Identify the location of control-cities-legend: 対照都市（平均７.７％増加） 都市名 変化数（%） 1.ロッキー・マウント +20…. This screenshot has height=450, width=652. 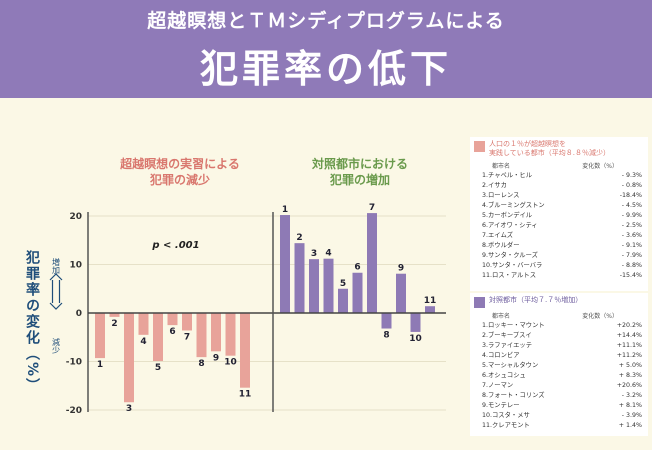
(559, 364).